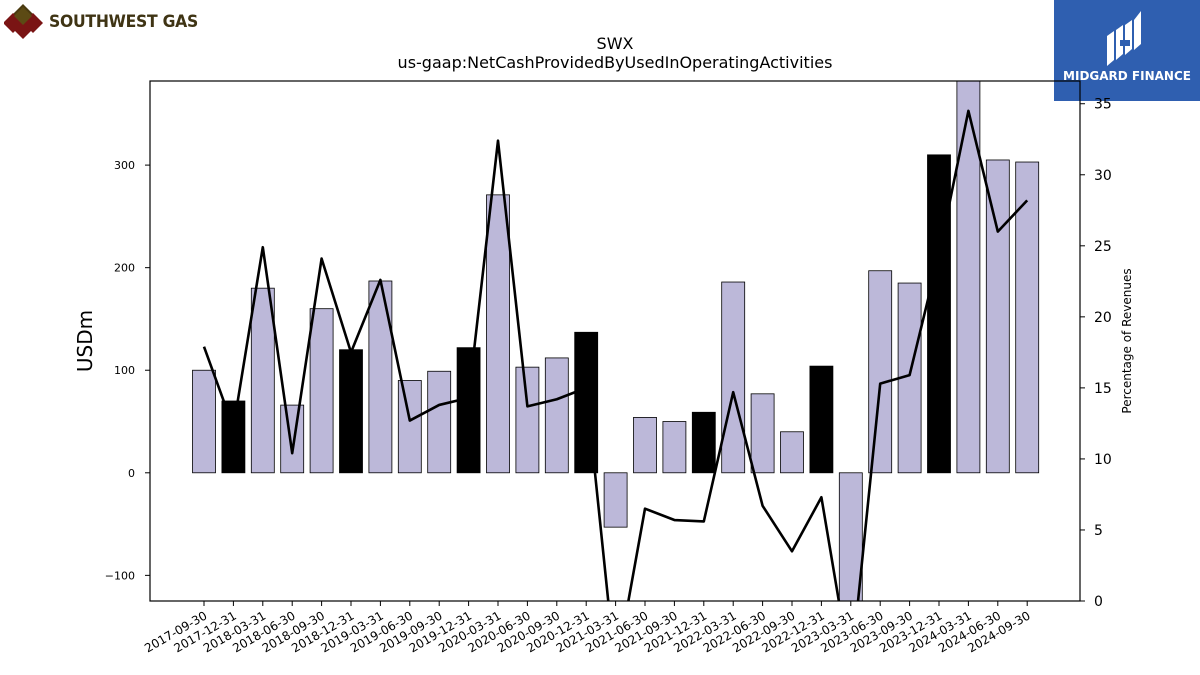 Image resolution: width=1200 pixels, height=675 pixels. What do you see at coordinates (1103, 318) in the screenshot?
I see `y2-tick-label: 20` at bounding box center [1103, 318].